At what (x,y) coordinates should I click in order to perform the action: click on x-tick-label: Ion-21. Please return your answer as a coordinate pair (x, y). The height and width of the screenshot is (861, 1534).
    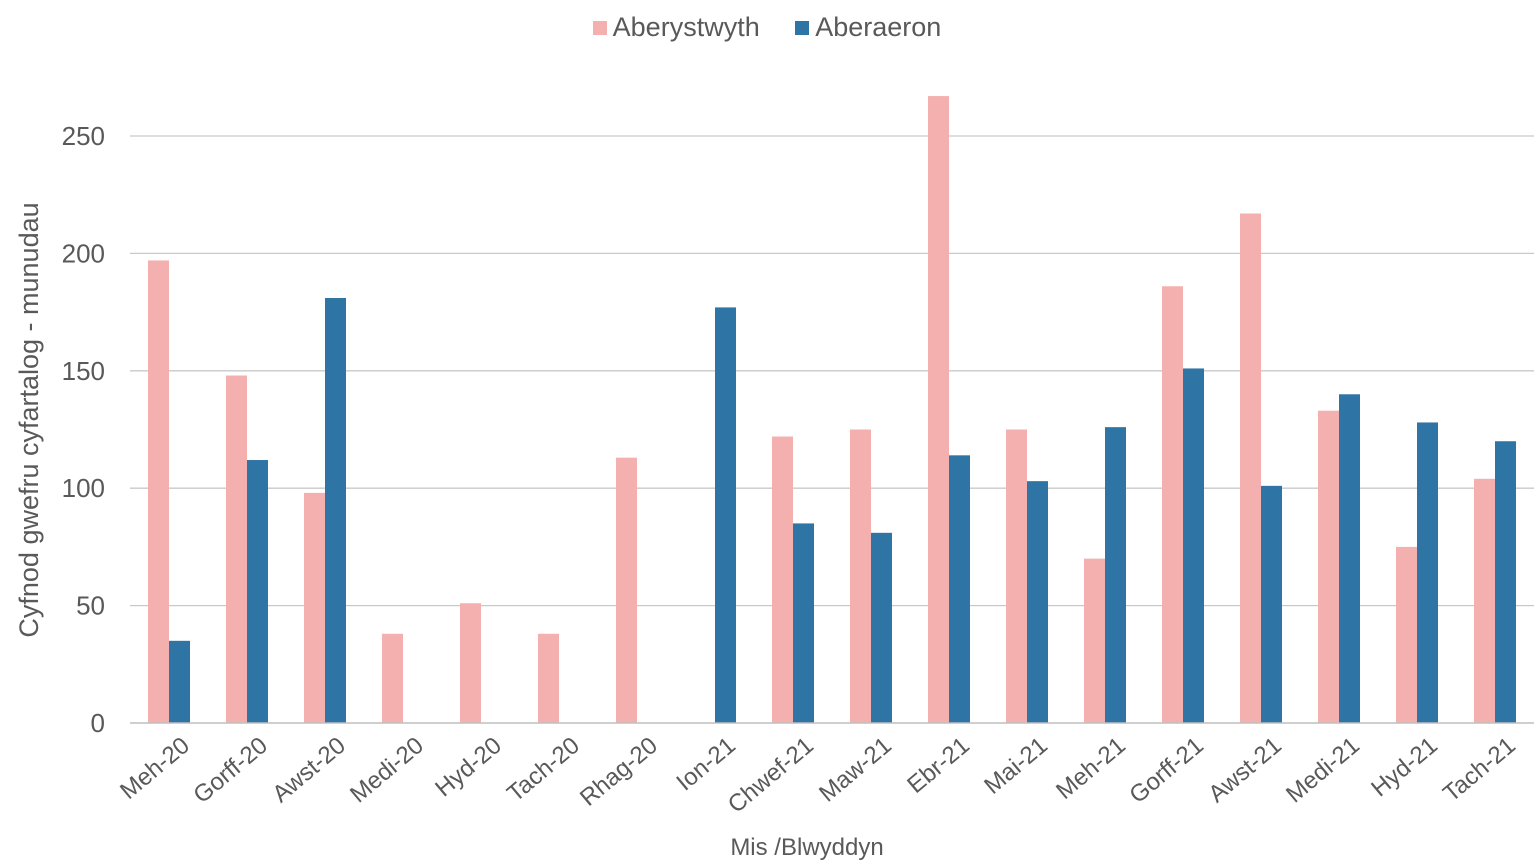
    Looking at the image, I should click on (705, 764).